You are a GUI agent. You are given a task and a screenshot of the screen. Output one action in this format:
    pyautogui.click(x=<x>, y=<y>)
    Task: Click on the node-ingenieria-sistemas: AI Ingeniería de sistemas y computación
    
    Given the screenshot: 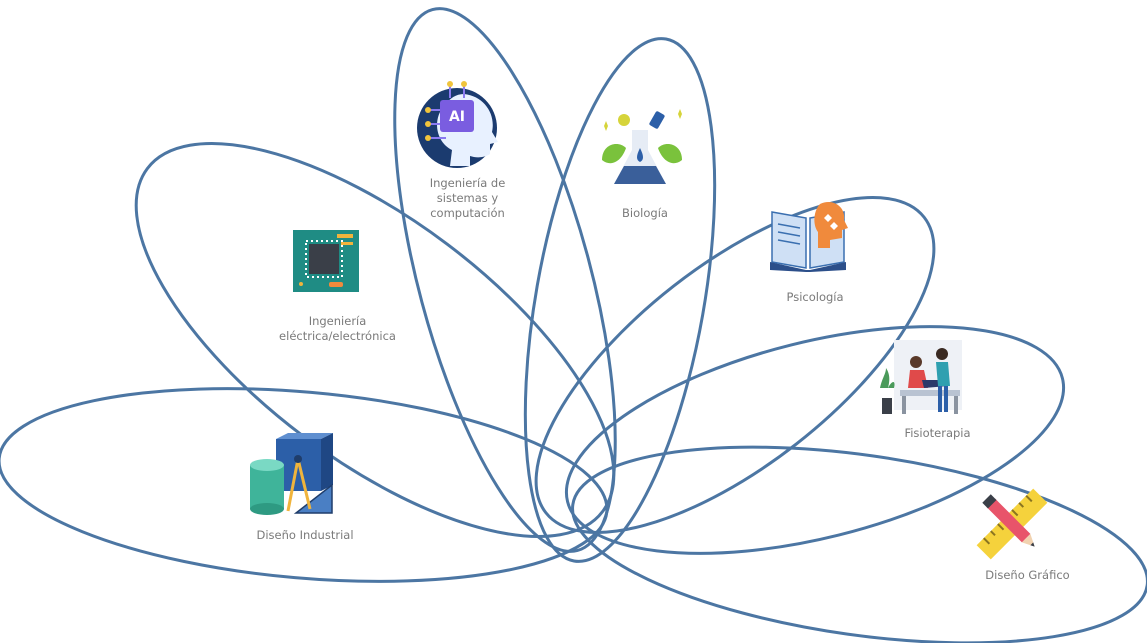 What is the action you would take?
    pyautogui.click(x=467, y=155)
    